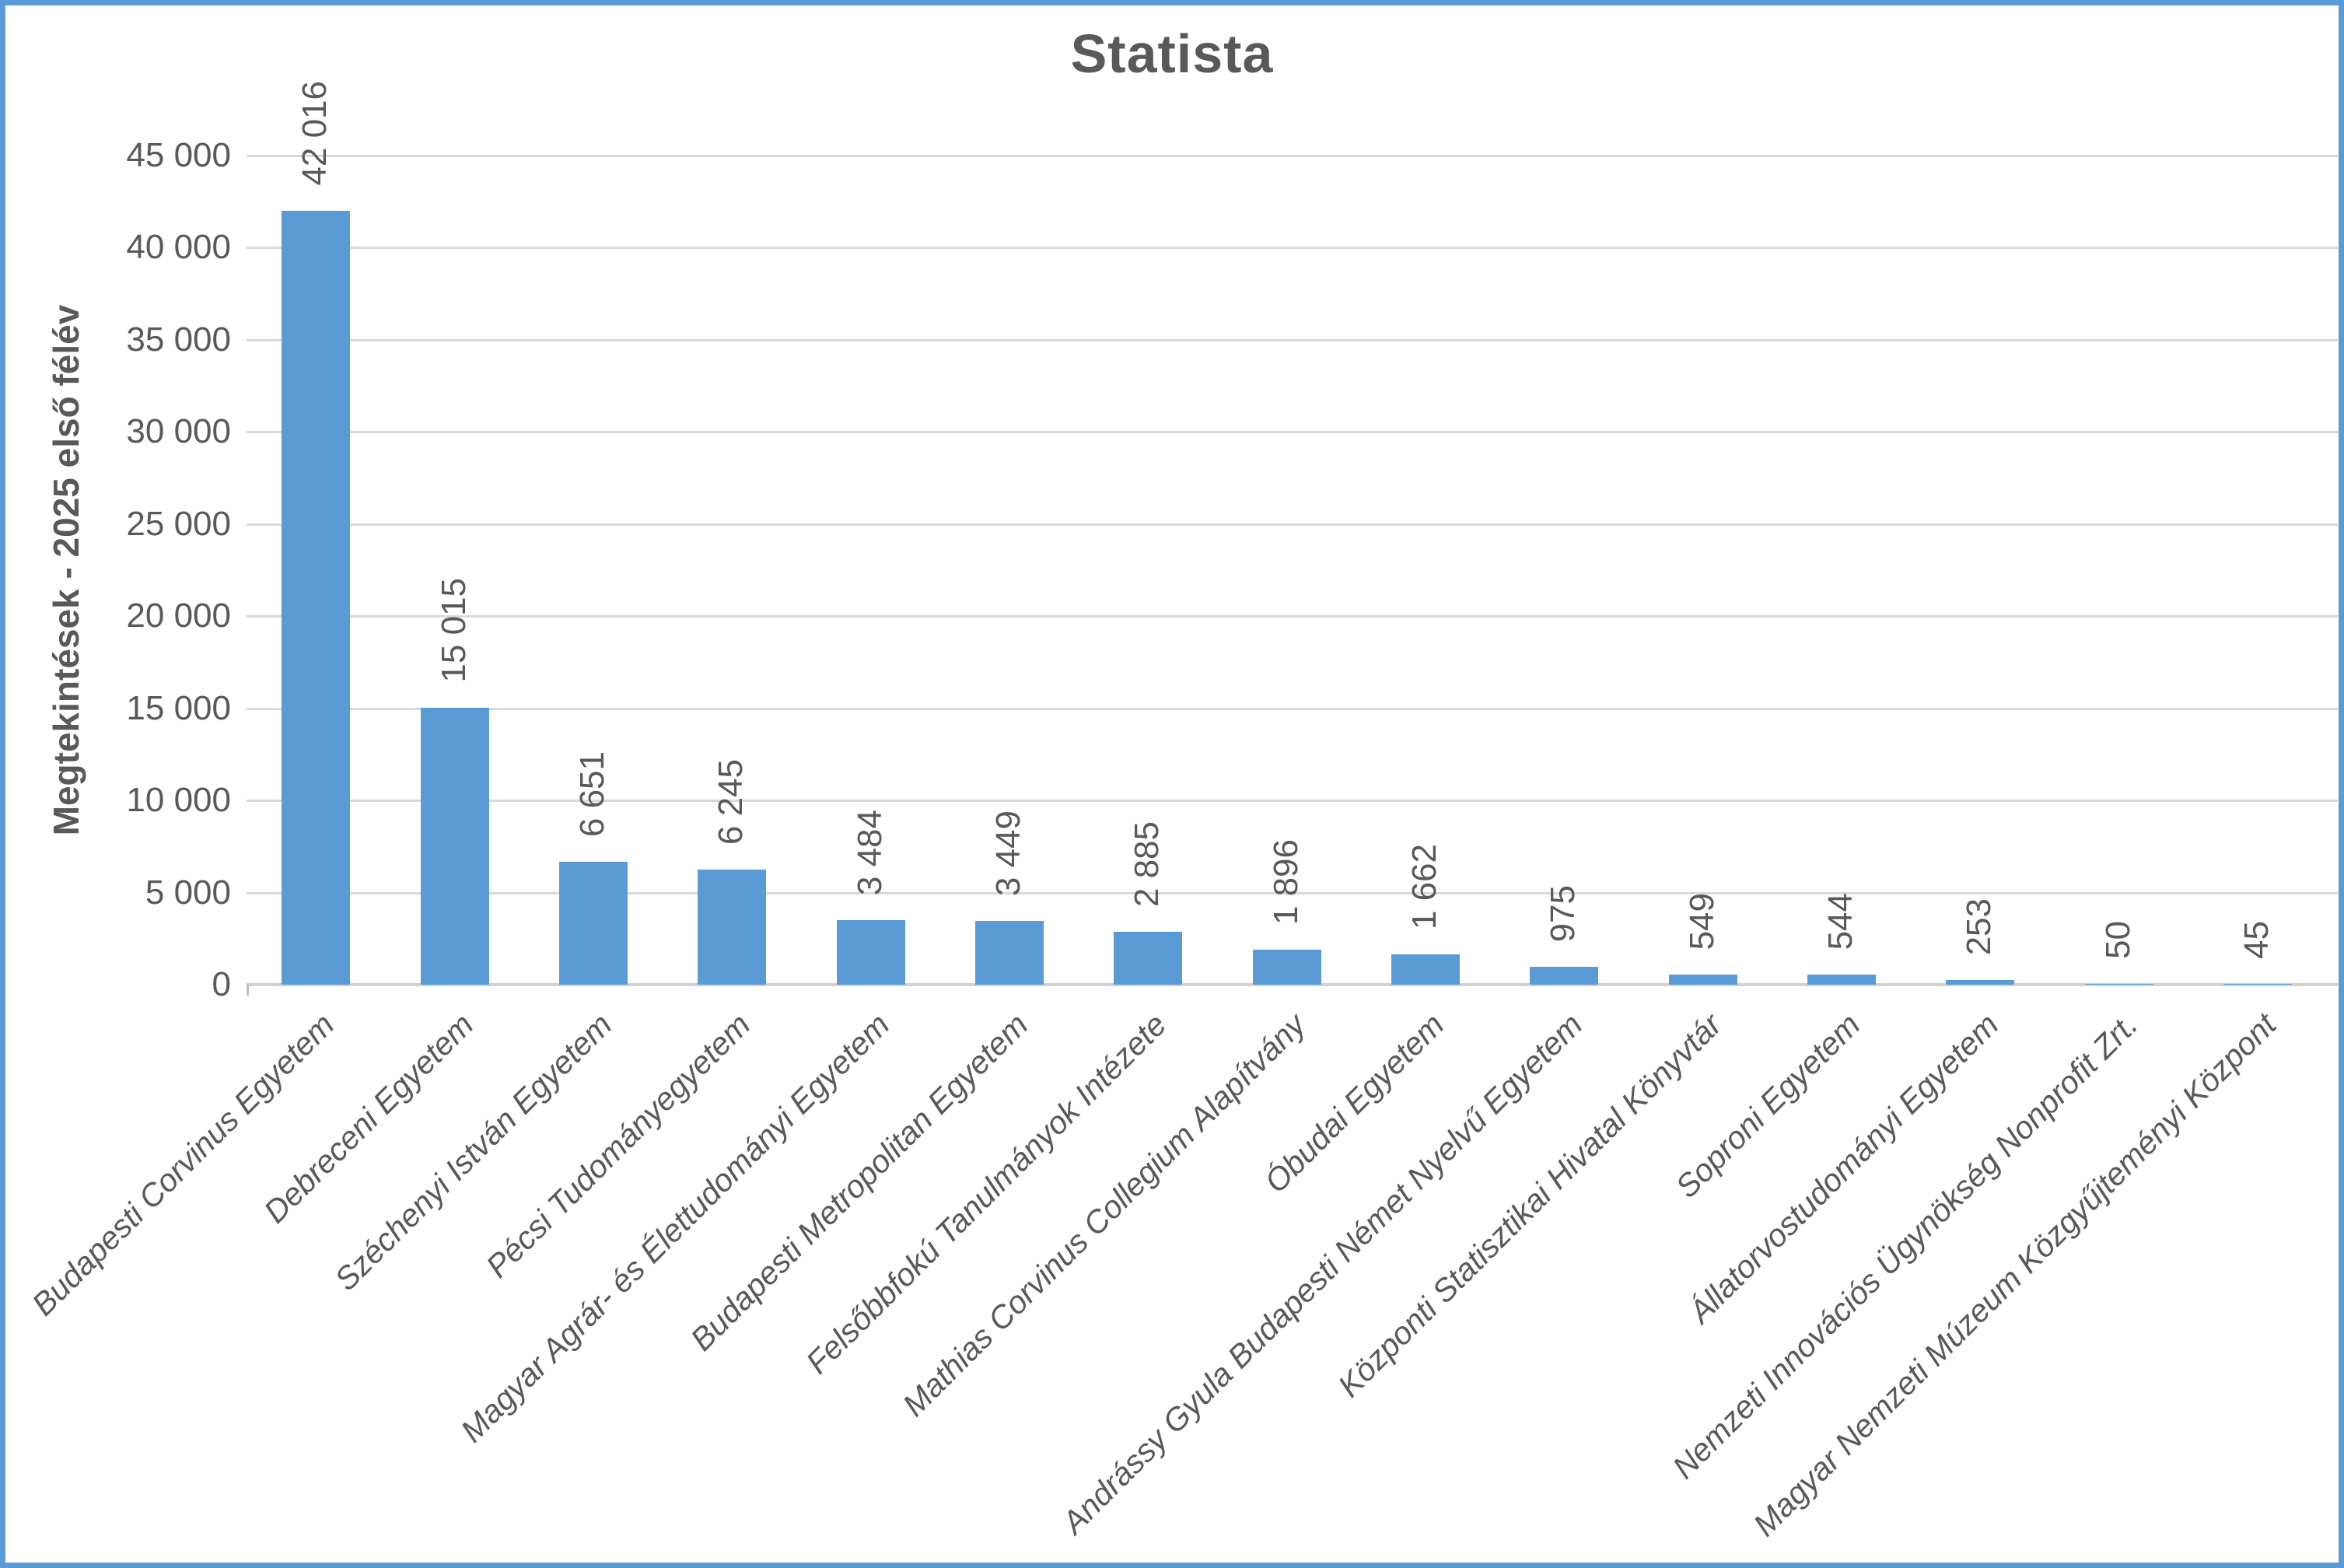  I want to click on bar-value-label: 3 484, so click(870, 852).